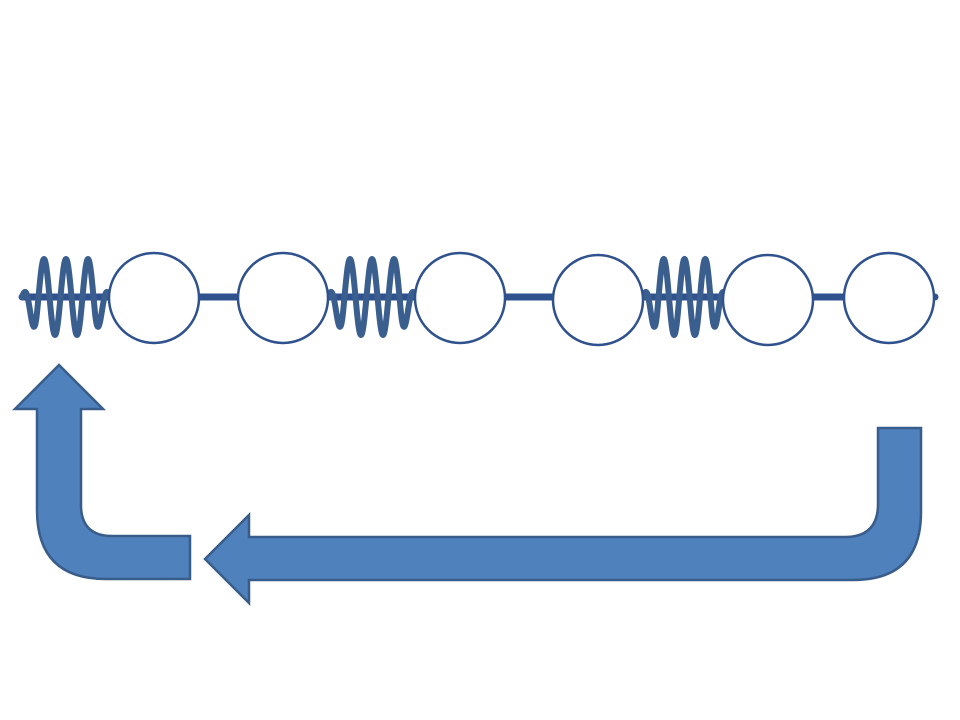 The height and width of the screenshot is (720, 960). Describe the element at coordinates (101, 472) in the screenshot. I see `return-arrow-up` at that location.